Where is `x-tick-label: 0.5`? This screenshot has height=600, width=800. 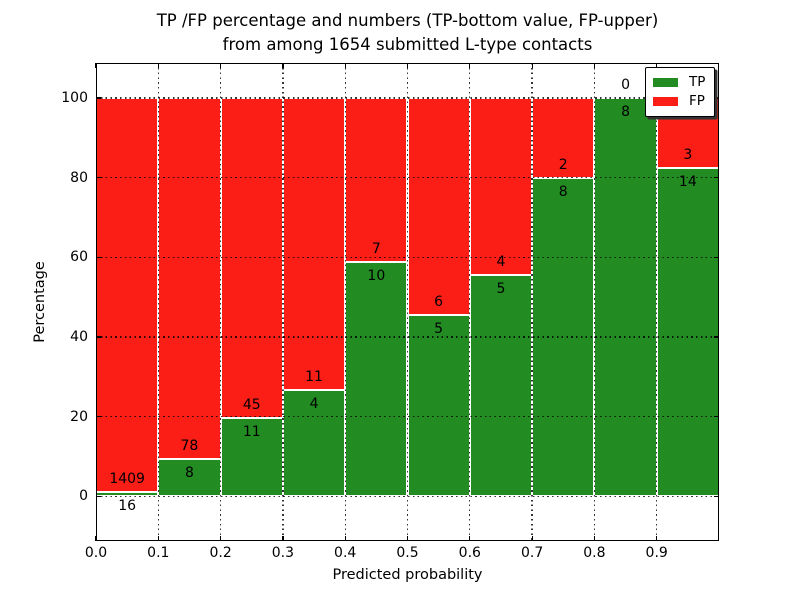 x-tick-label: 0.5 is located at coordinates (407, 553).